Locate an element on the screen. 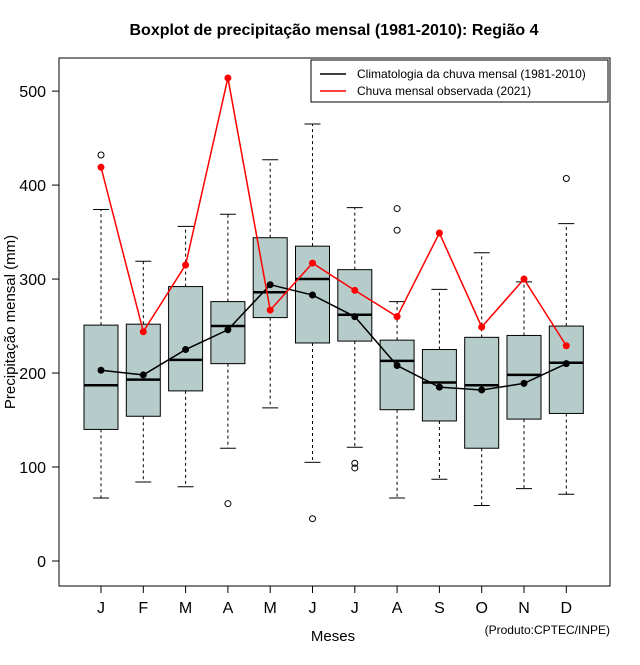  y-axis: 0 100 200 300 400 500 is located at coordinates (39, 327).